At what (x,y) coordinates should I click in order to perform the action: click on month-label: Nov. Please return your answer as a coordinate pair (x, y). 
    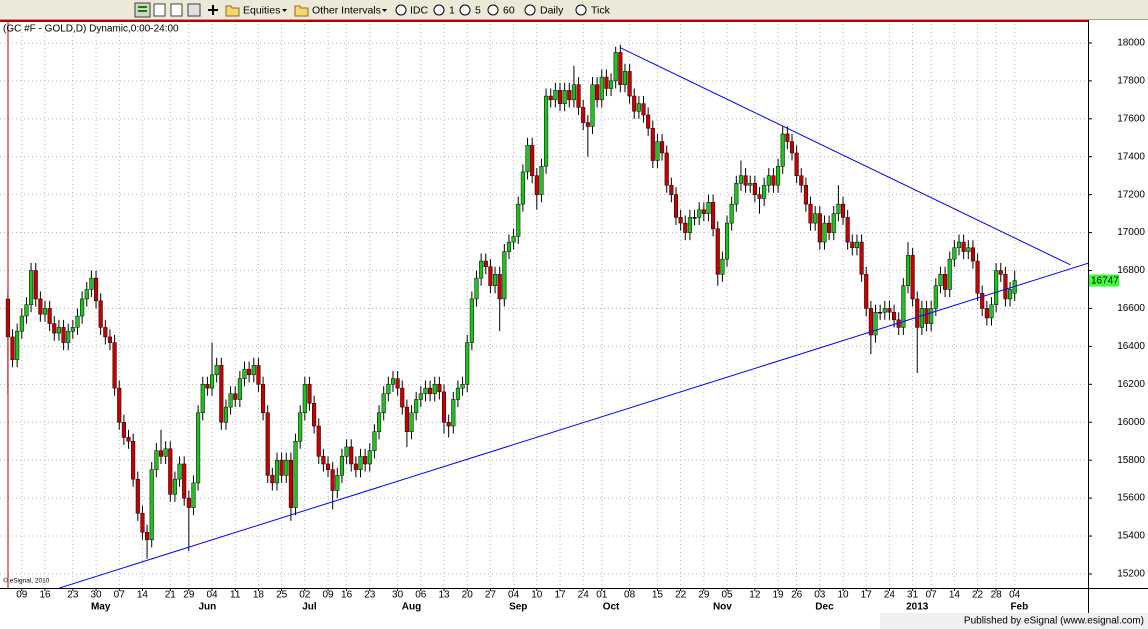
    Looking at the image, I should click on (722, 607).